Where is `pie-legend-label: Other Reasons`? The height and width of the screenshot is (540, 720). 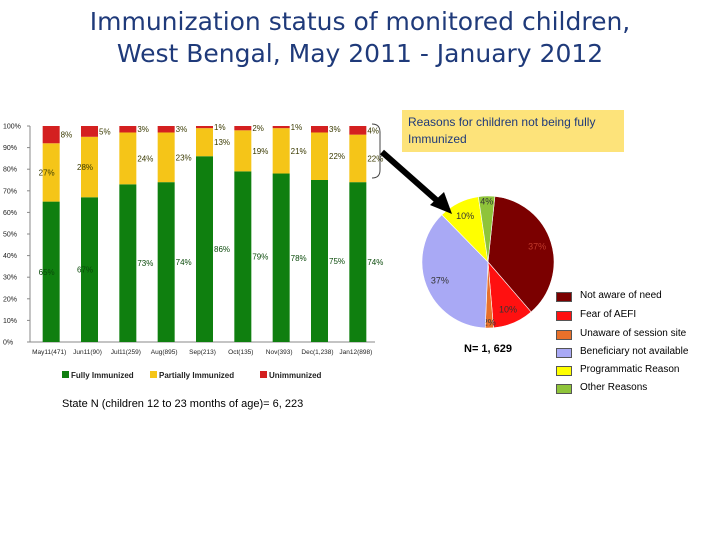 pie-legend-label: Other Reasons is located at coordinates (614, 387).